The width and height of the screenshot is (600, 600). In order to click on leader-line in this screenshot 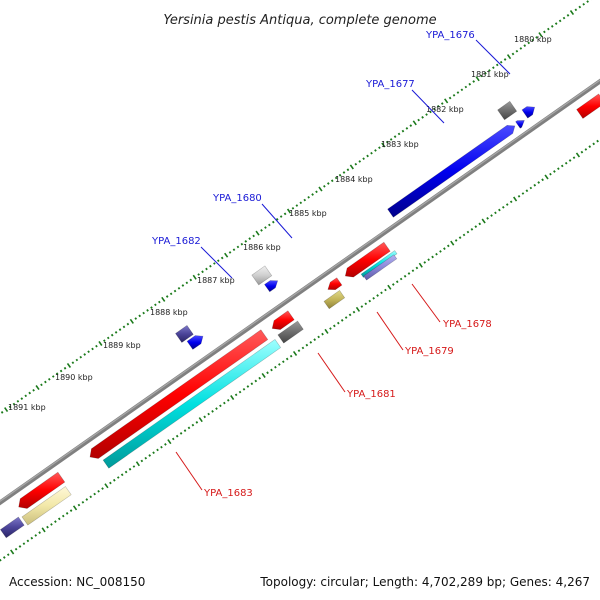, I will do `click(428, 106)`.